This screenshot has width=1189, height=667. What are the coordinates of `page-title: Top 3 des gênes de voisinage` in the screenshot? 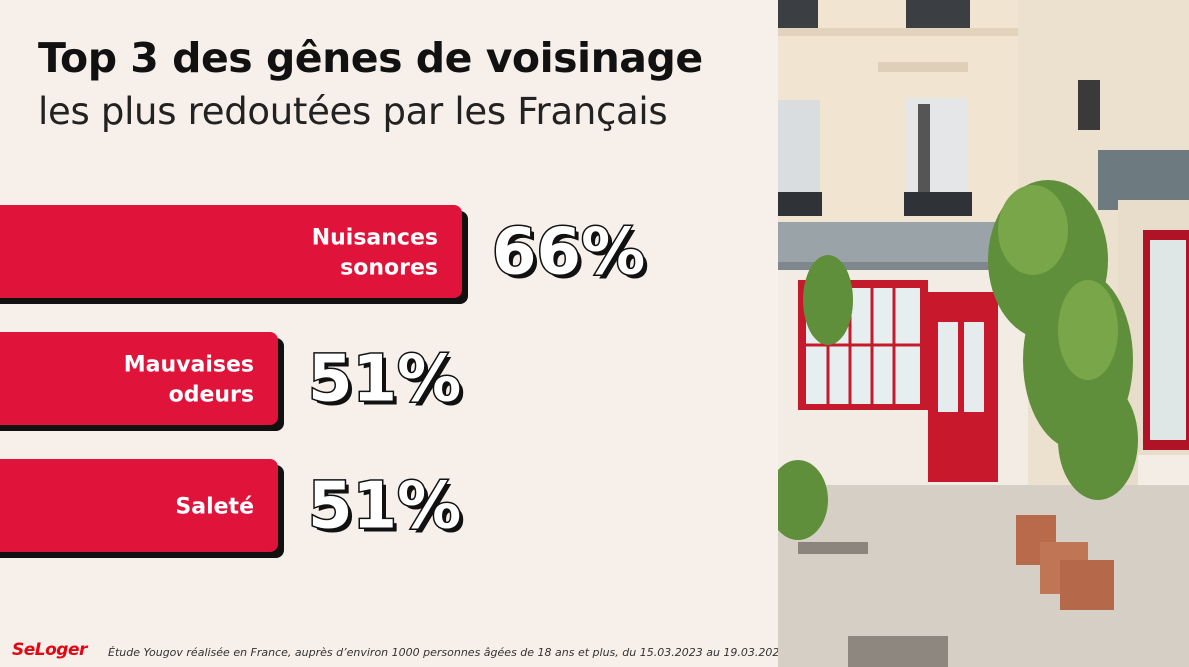 It's located at (370, 58).